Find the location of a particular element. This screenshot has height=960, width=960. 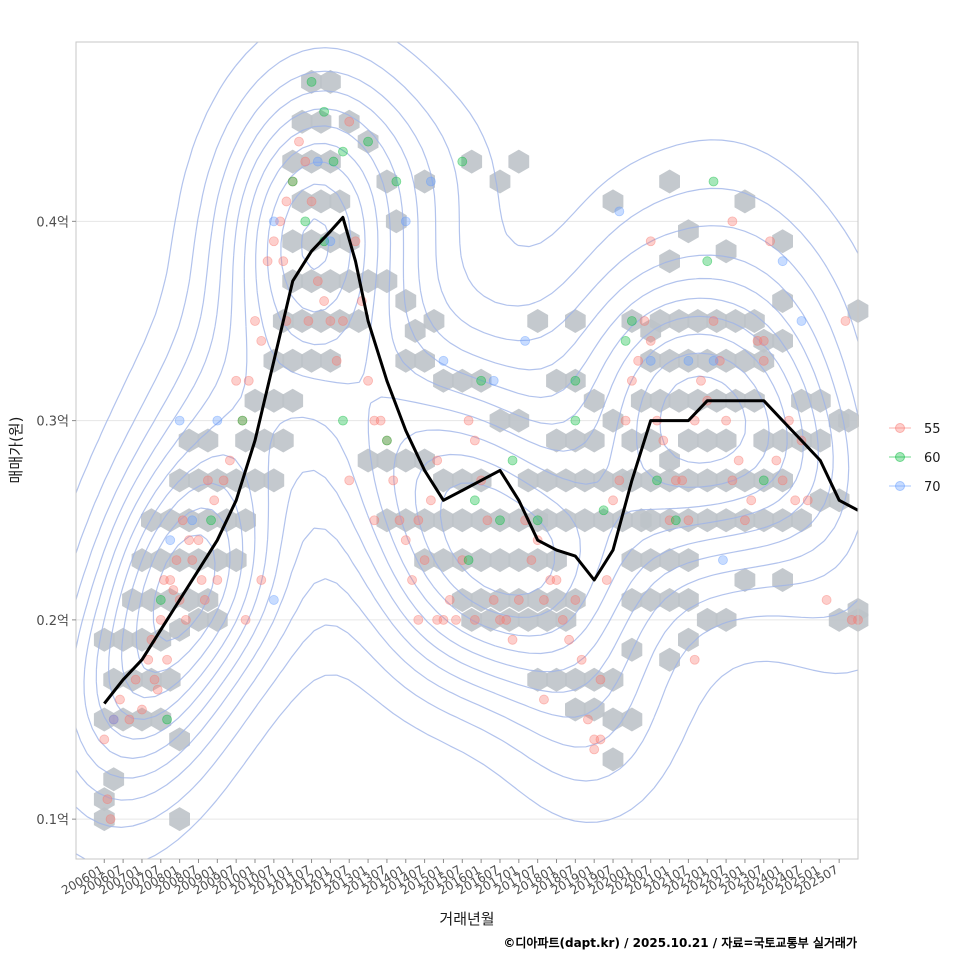

y-axis-title: 매매가(원) is located at coordinates (16, 450).